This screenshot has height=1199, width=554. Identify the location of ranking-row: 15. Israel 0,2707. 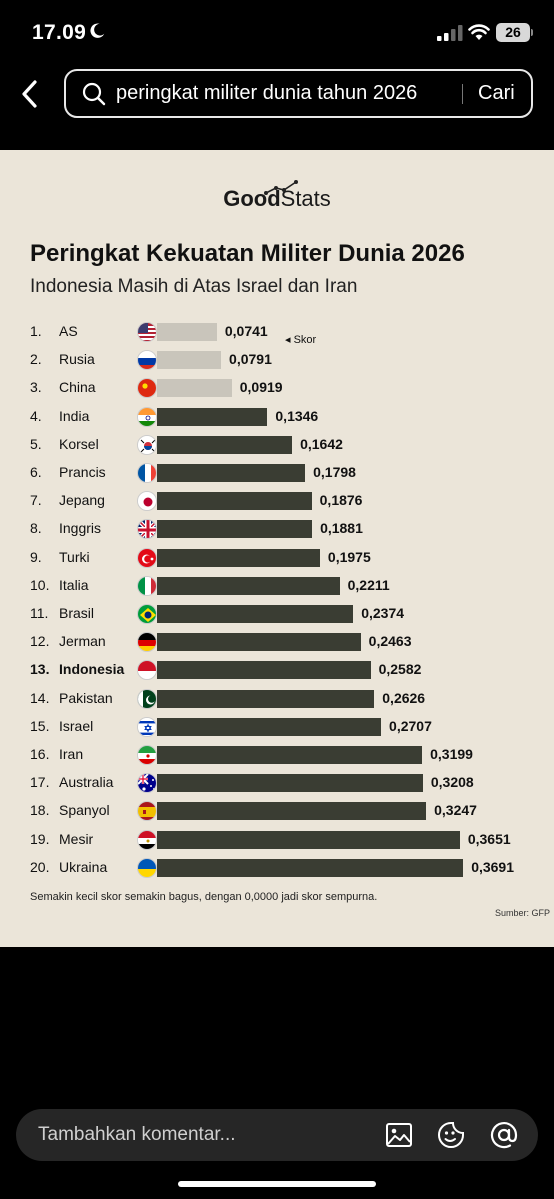
(277, 726).